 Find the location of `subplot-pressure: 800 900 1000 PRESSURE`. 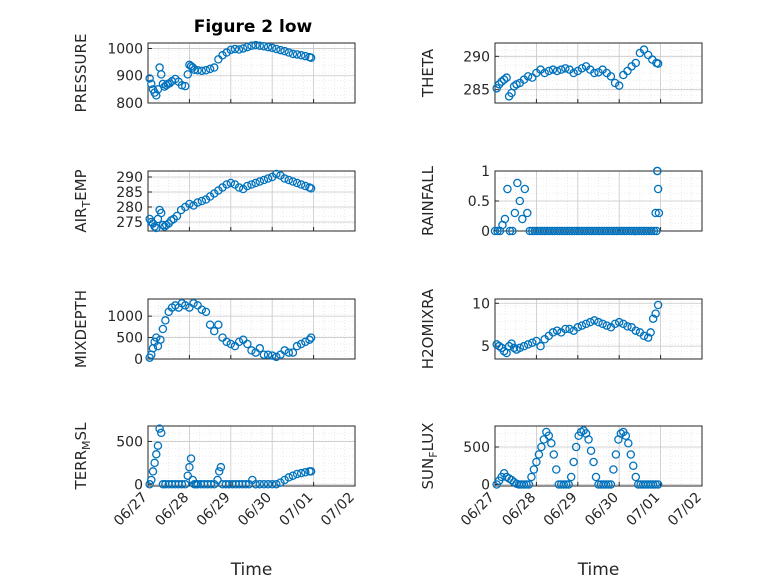

subplot-pressure: 800 900 1000 PRESSURE is located at coordinates (214, 73).